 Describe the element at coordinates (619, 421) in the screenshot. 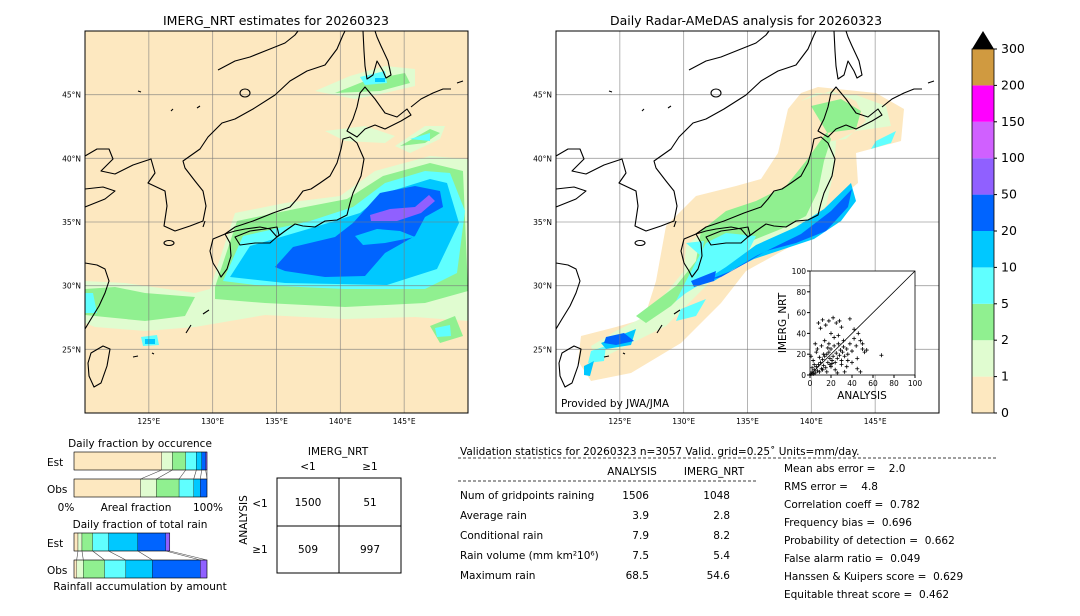

I see `lon-tick-label: 125°E` at that location.